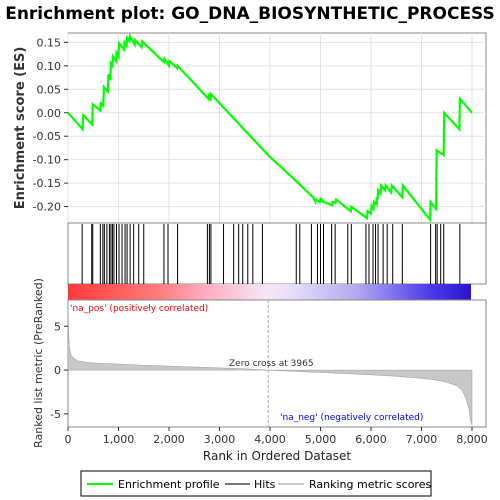  What do you see at coordinates (49, 113) in the screenshot?
I see `es-y-tick-label: 0.00` at bounding box center [49, 113].